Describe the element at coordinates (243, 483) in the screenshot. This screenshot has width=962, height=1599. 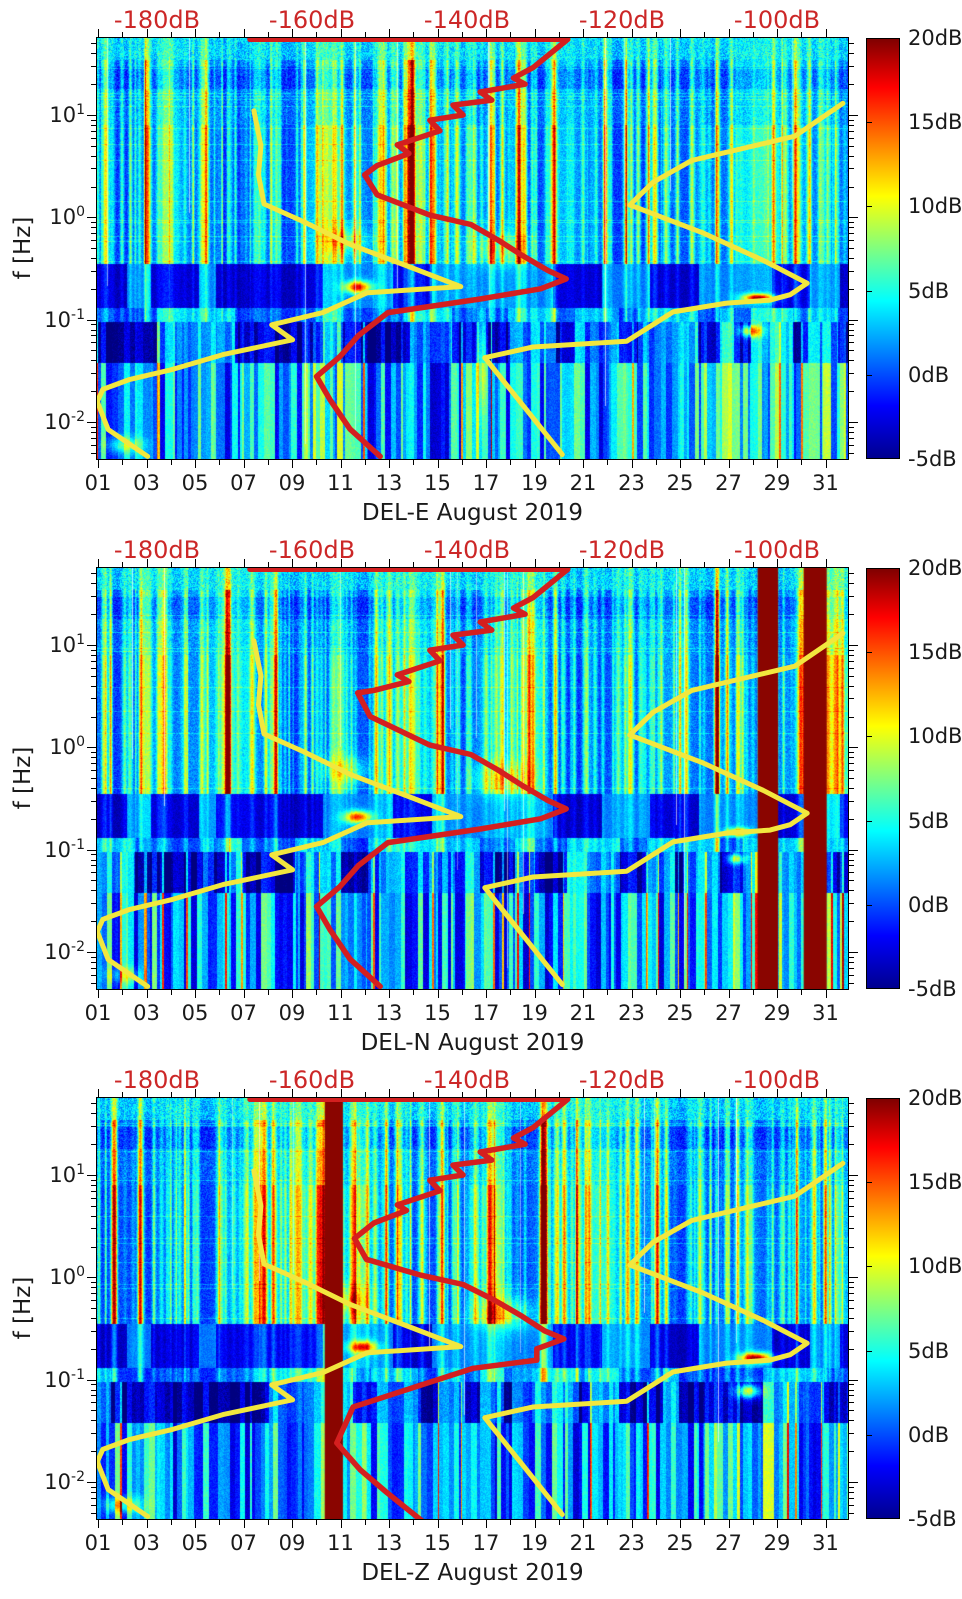
I see `x-tick-label: 07` at that location.